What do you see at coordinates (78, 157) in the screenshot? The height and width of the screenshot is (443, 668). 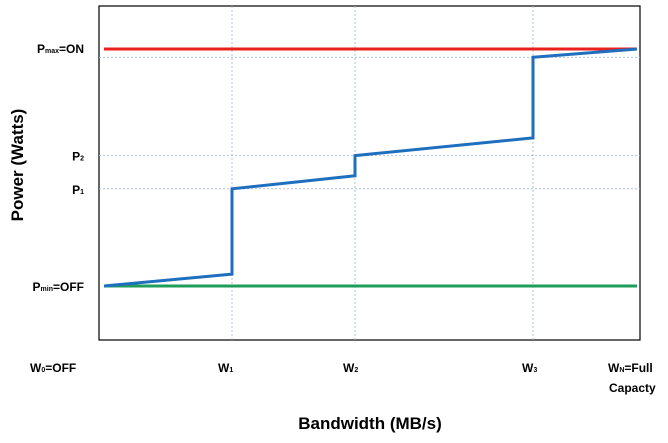 I see `y-tick-label-p2: P2` at bounding box center [78, 157].